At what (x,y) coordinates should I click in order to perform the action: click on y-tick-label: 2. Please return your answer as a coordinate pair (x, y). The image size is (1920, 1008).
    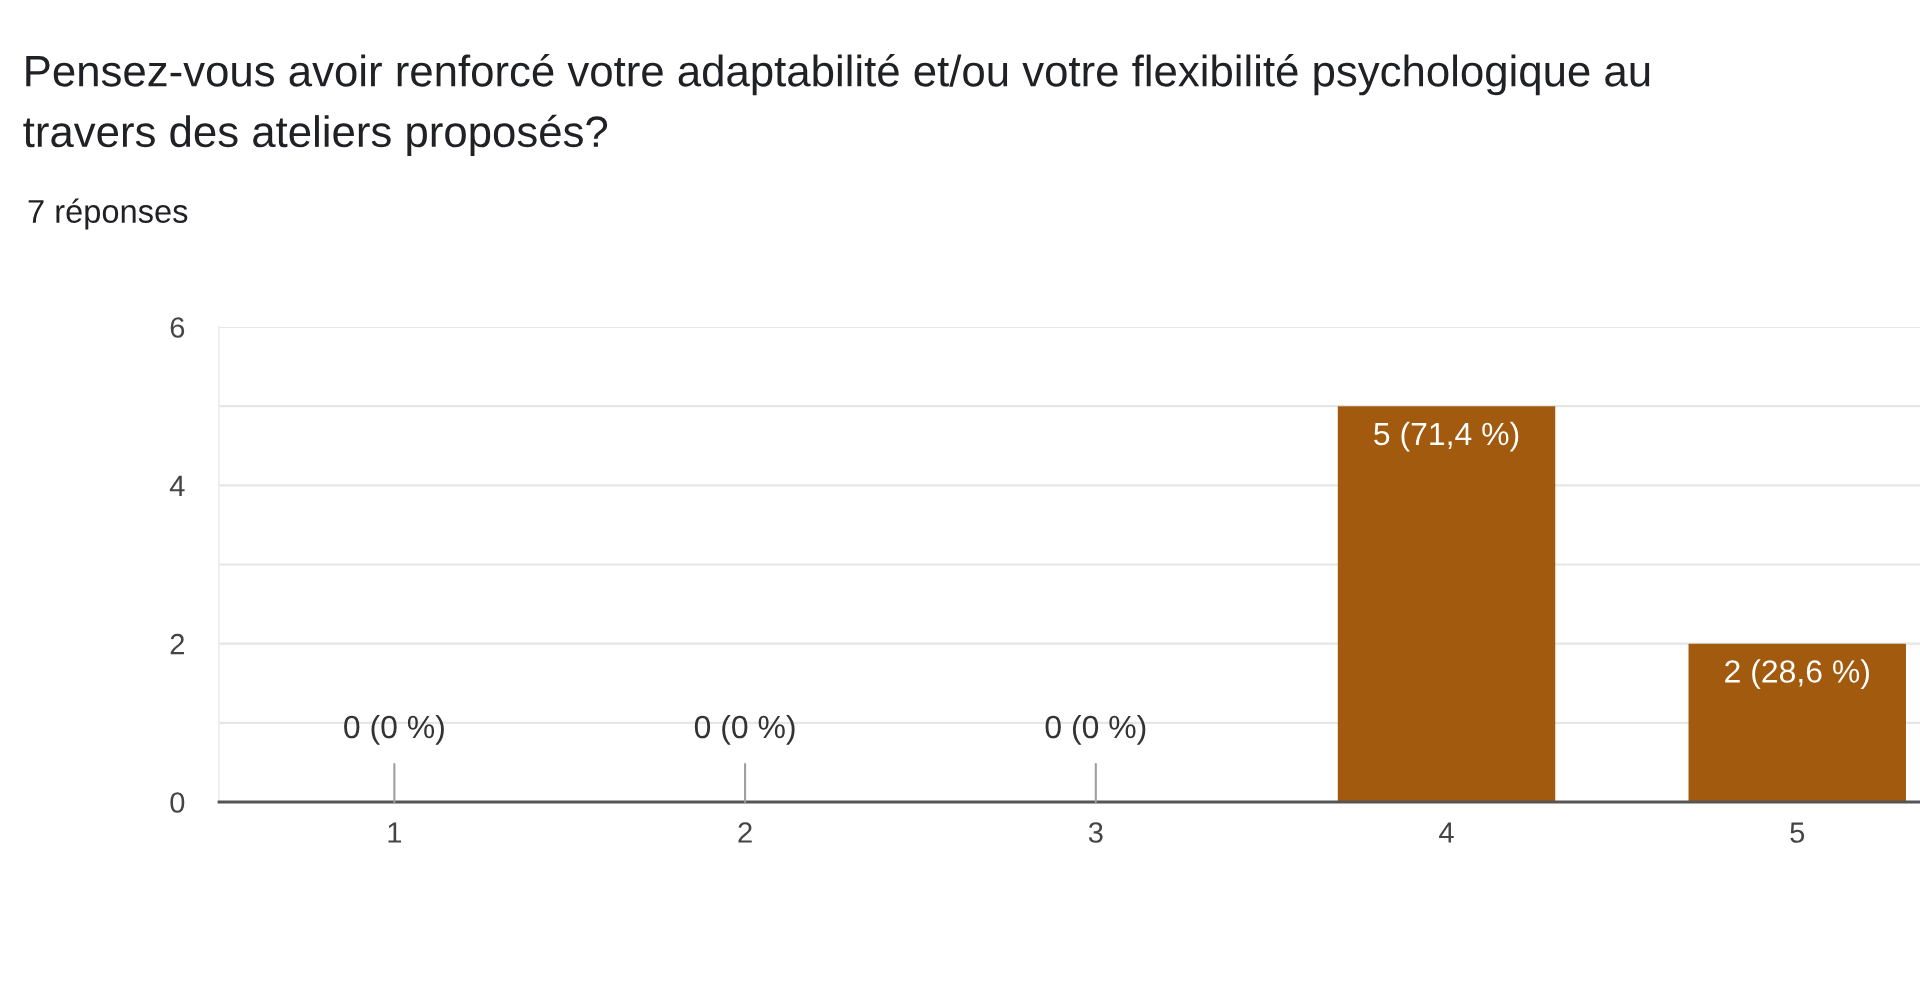
    Looking at the image, I should click on (177, 644).